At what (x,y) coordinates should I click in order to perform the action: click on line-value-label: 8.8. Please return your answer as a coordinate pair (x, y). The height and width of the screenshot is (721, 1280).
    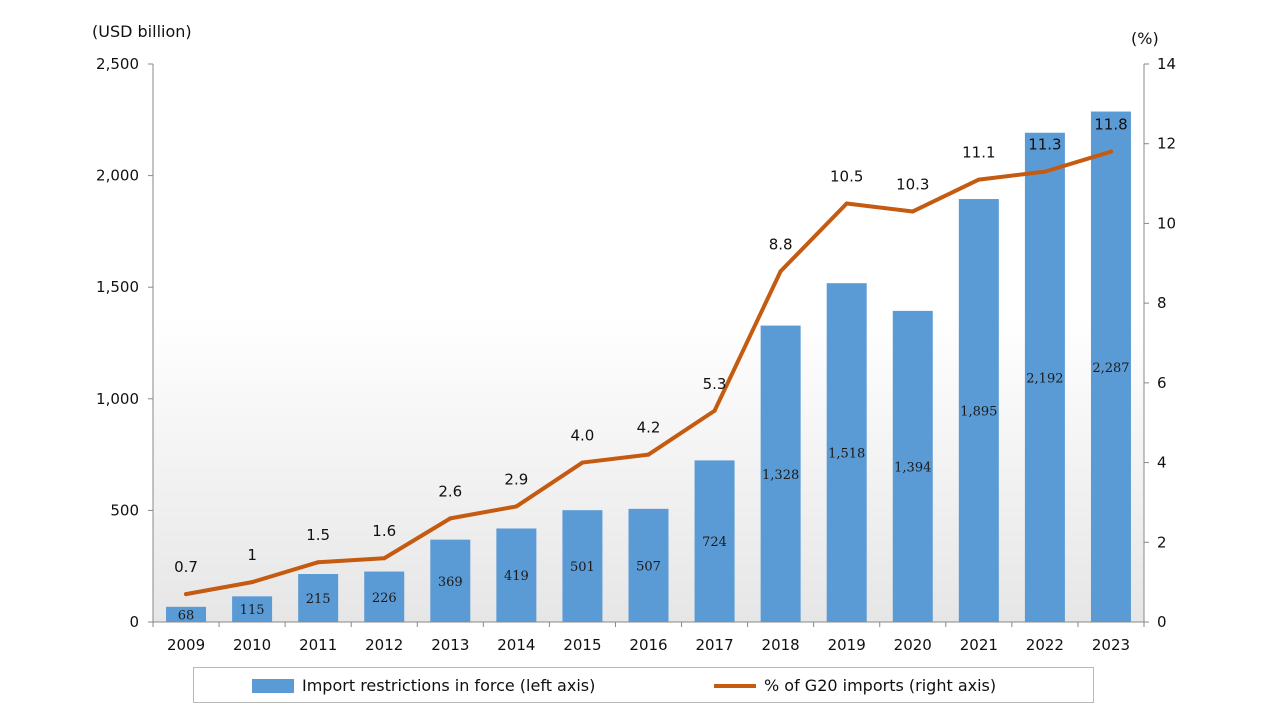
    Looking at the image, I should click on (781, 244).